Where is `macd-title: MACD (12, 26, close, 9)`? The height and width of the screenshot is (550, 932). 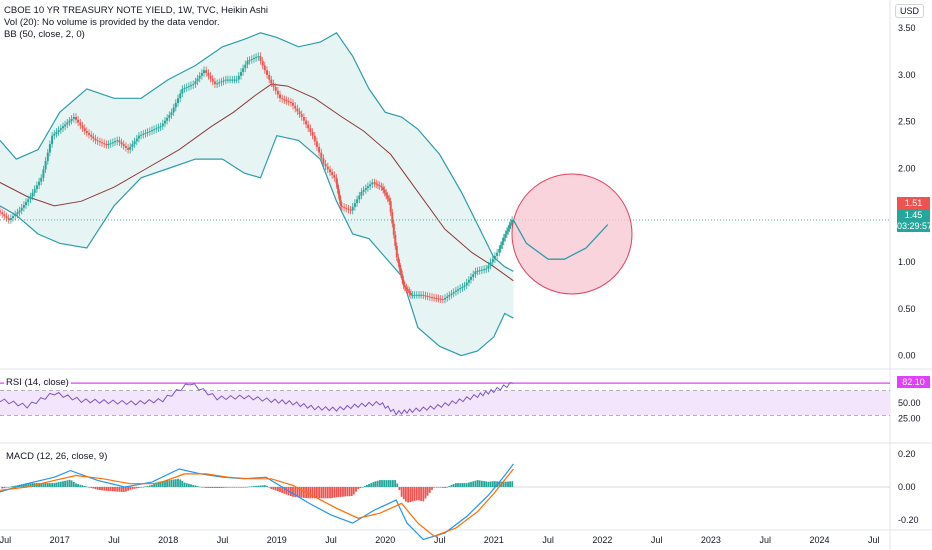 macd-title: MACD (12, 26, close, 9) is located at coordinates (57, 456).